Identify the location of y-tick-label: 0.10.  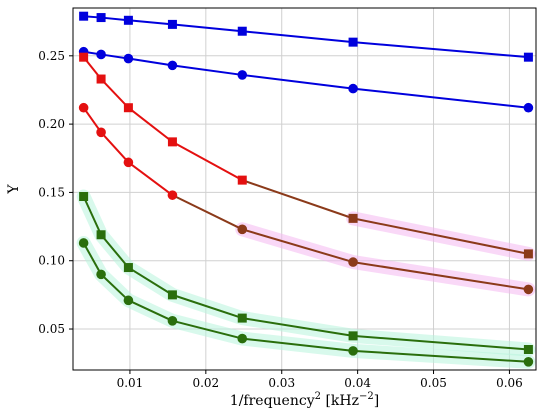
(51, 261).